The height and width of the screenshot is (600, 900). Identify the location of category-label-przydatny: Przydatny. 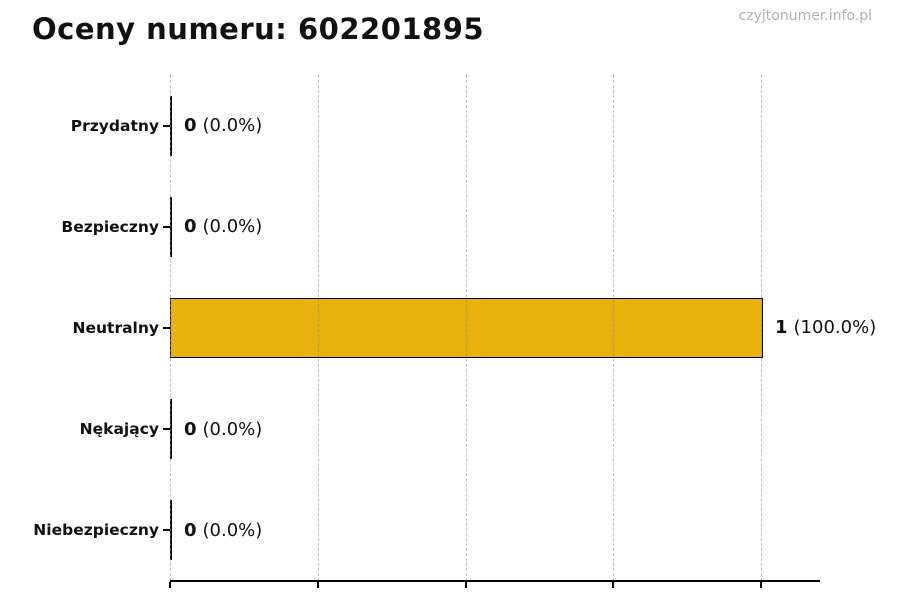
(114, 125).